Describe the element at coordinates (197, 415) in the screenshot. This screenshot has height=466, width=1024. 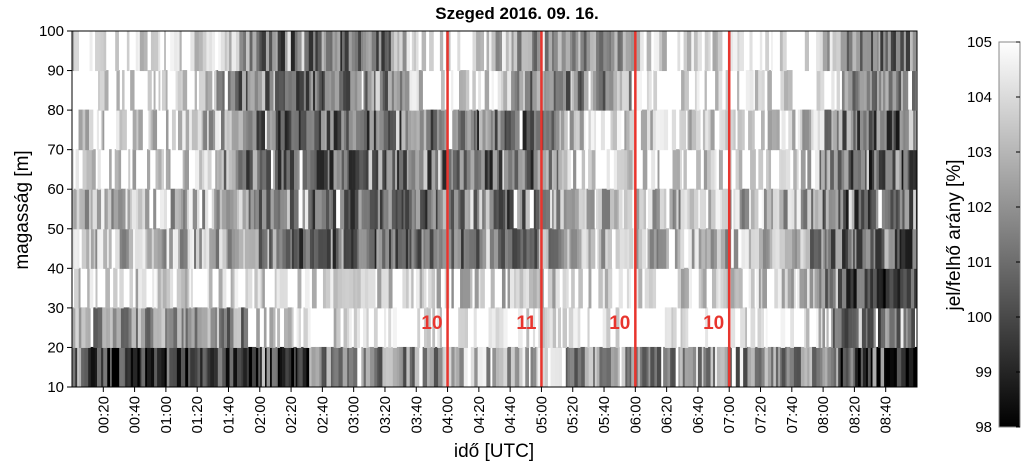
I see `x-tick-label: 01:20` at that location.